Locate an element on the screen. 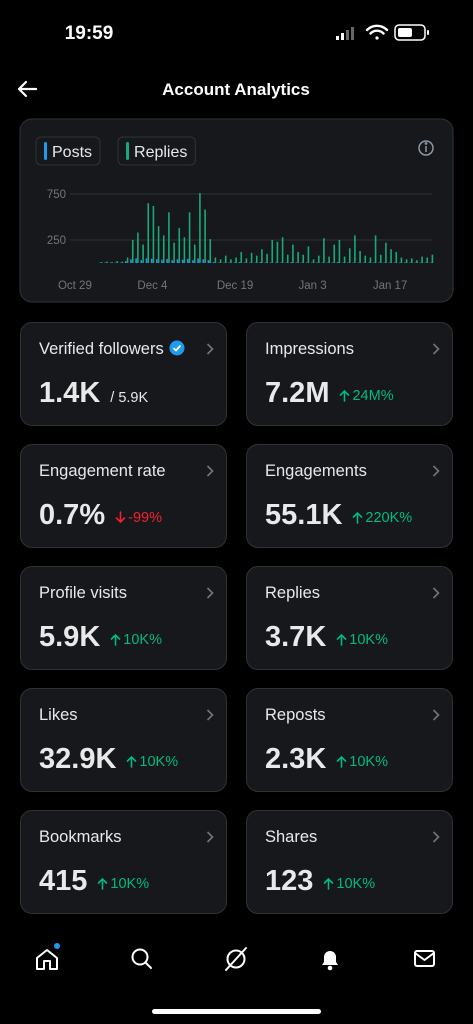 This screenshot has height=1024, width=473. metric-label: Engagement rate is located at coordinates (102, 471).